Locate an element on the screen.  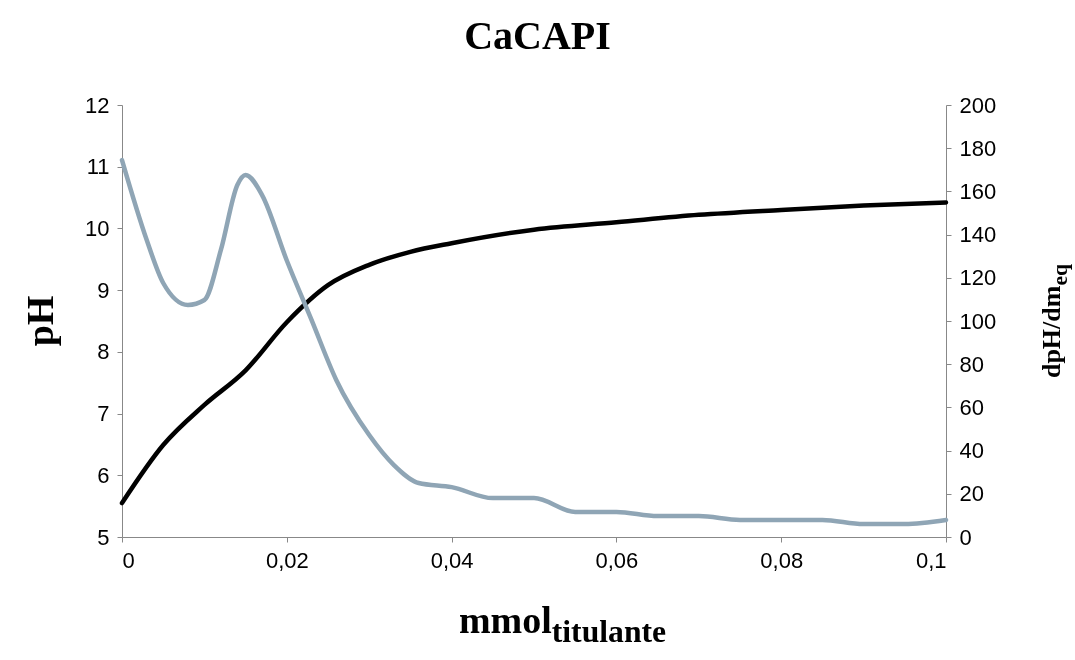
y2-tick-label: 40 is located at coordinates (971, 451).